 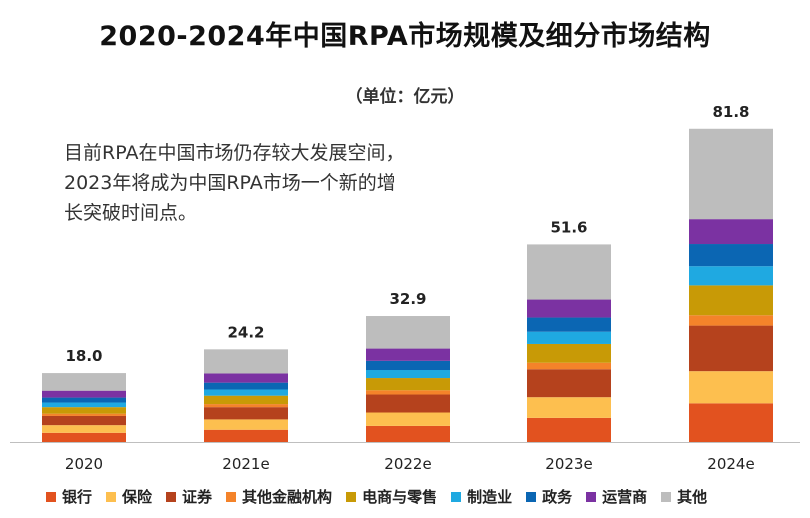 What do you see at coordinates (625, 497) in the screenshot?
I see `legend-label: 运营商` at bounding box center [625, 497].